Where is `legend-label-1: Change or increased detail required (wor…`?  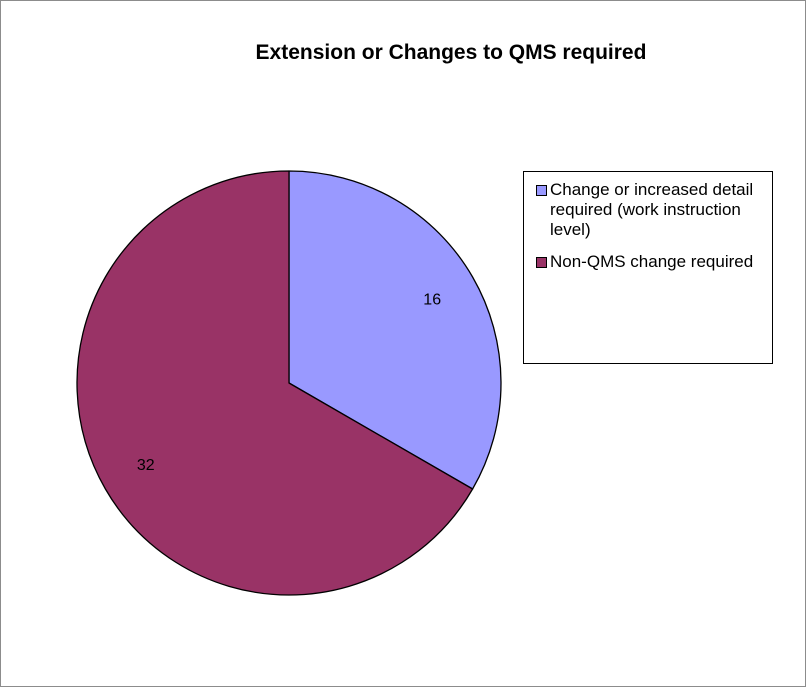
legend-label-1: Change or increased detail required (wor… is located at coordinates (652, 209).